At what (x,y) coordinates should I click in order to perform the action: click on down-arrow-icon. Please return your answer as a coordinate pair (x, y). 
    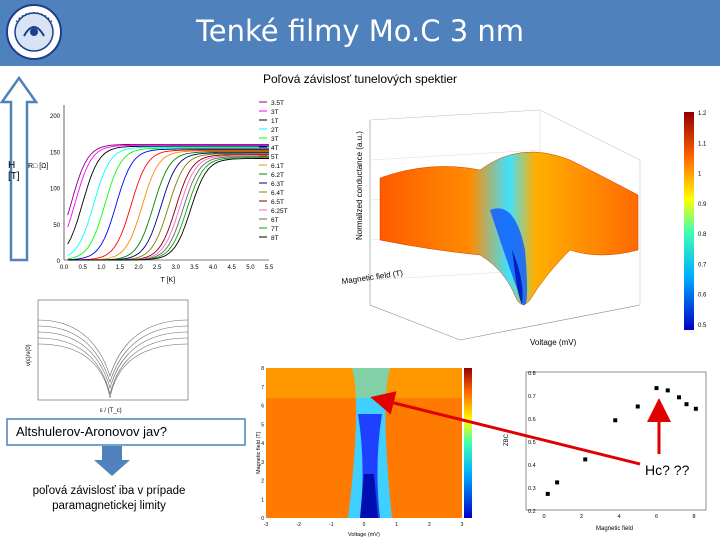
    Looking at the image, I should click on (112, 461).